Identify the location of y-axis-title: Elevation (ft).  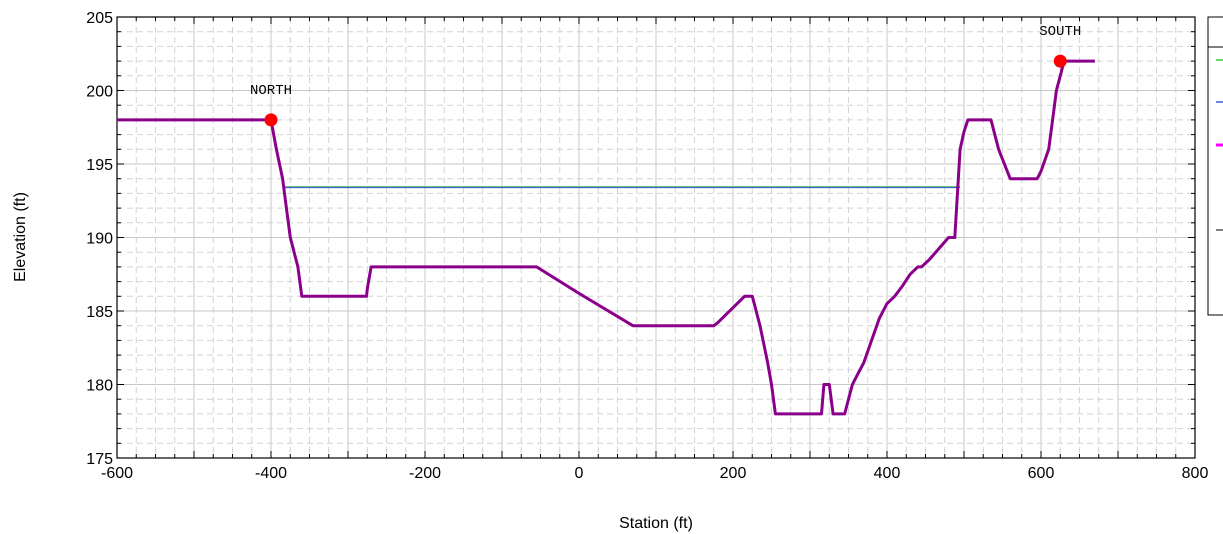
(20, 237).